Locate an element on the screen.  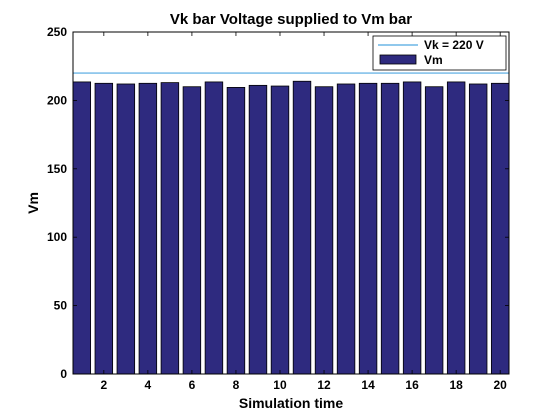
y-tick-label: 150 is located at coordinates (57, 169).